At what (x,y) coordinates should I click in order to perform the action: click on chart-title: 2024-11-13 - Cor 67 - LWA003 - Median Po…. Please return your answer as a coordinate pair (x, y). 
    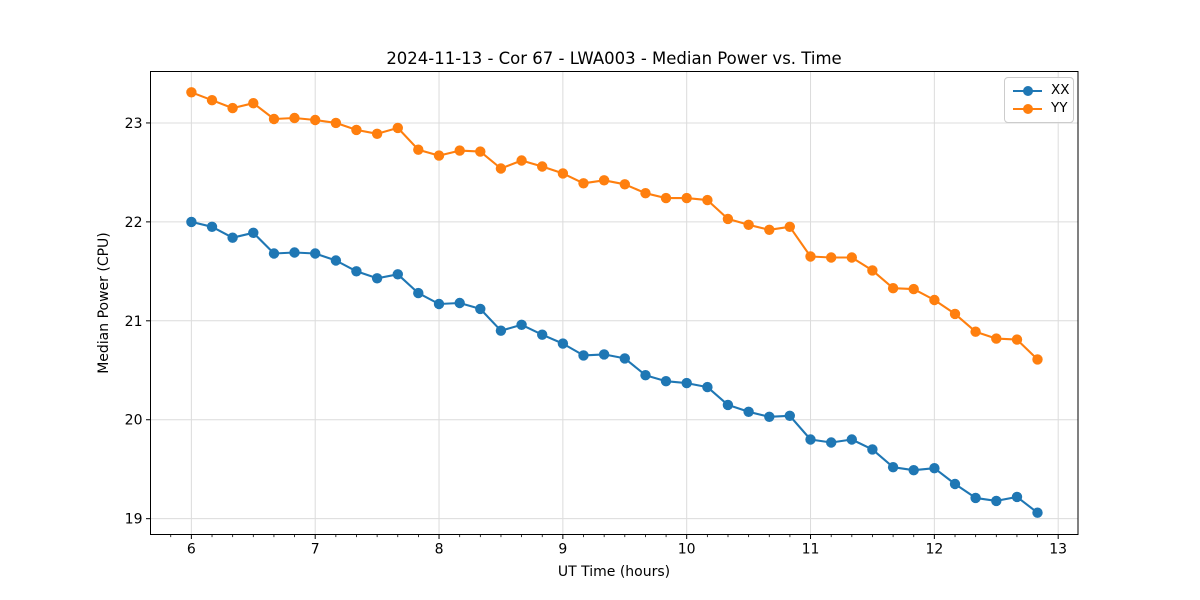
    Looking at the image, I should click on (614, 58).